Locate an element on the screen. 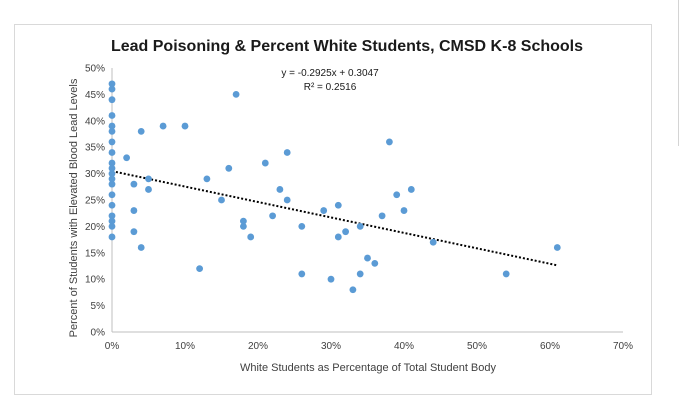 The image size is (685, 412). y-tick-label: 20% is located at coordinates (95, 227).